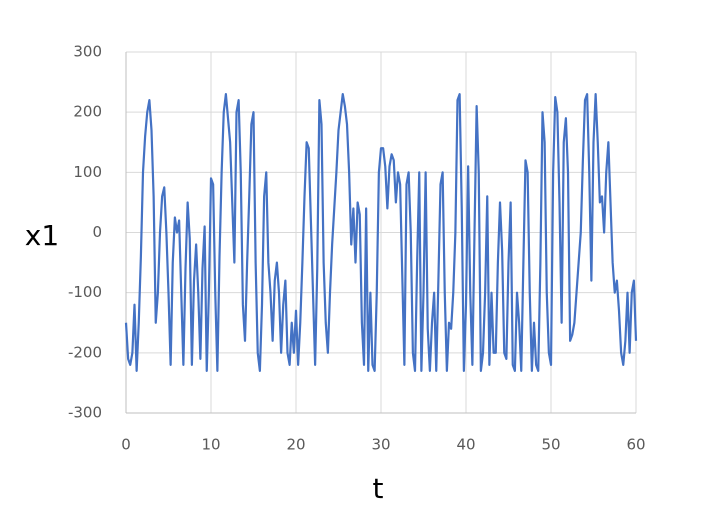 The height and width of the screenshot is (529, 715). I want to click on y-tick-label: 200, so click(87, 112).